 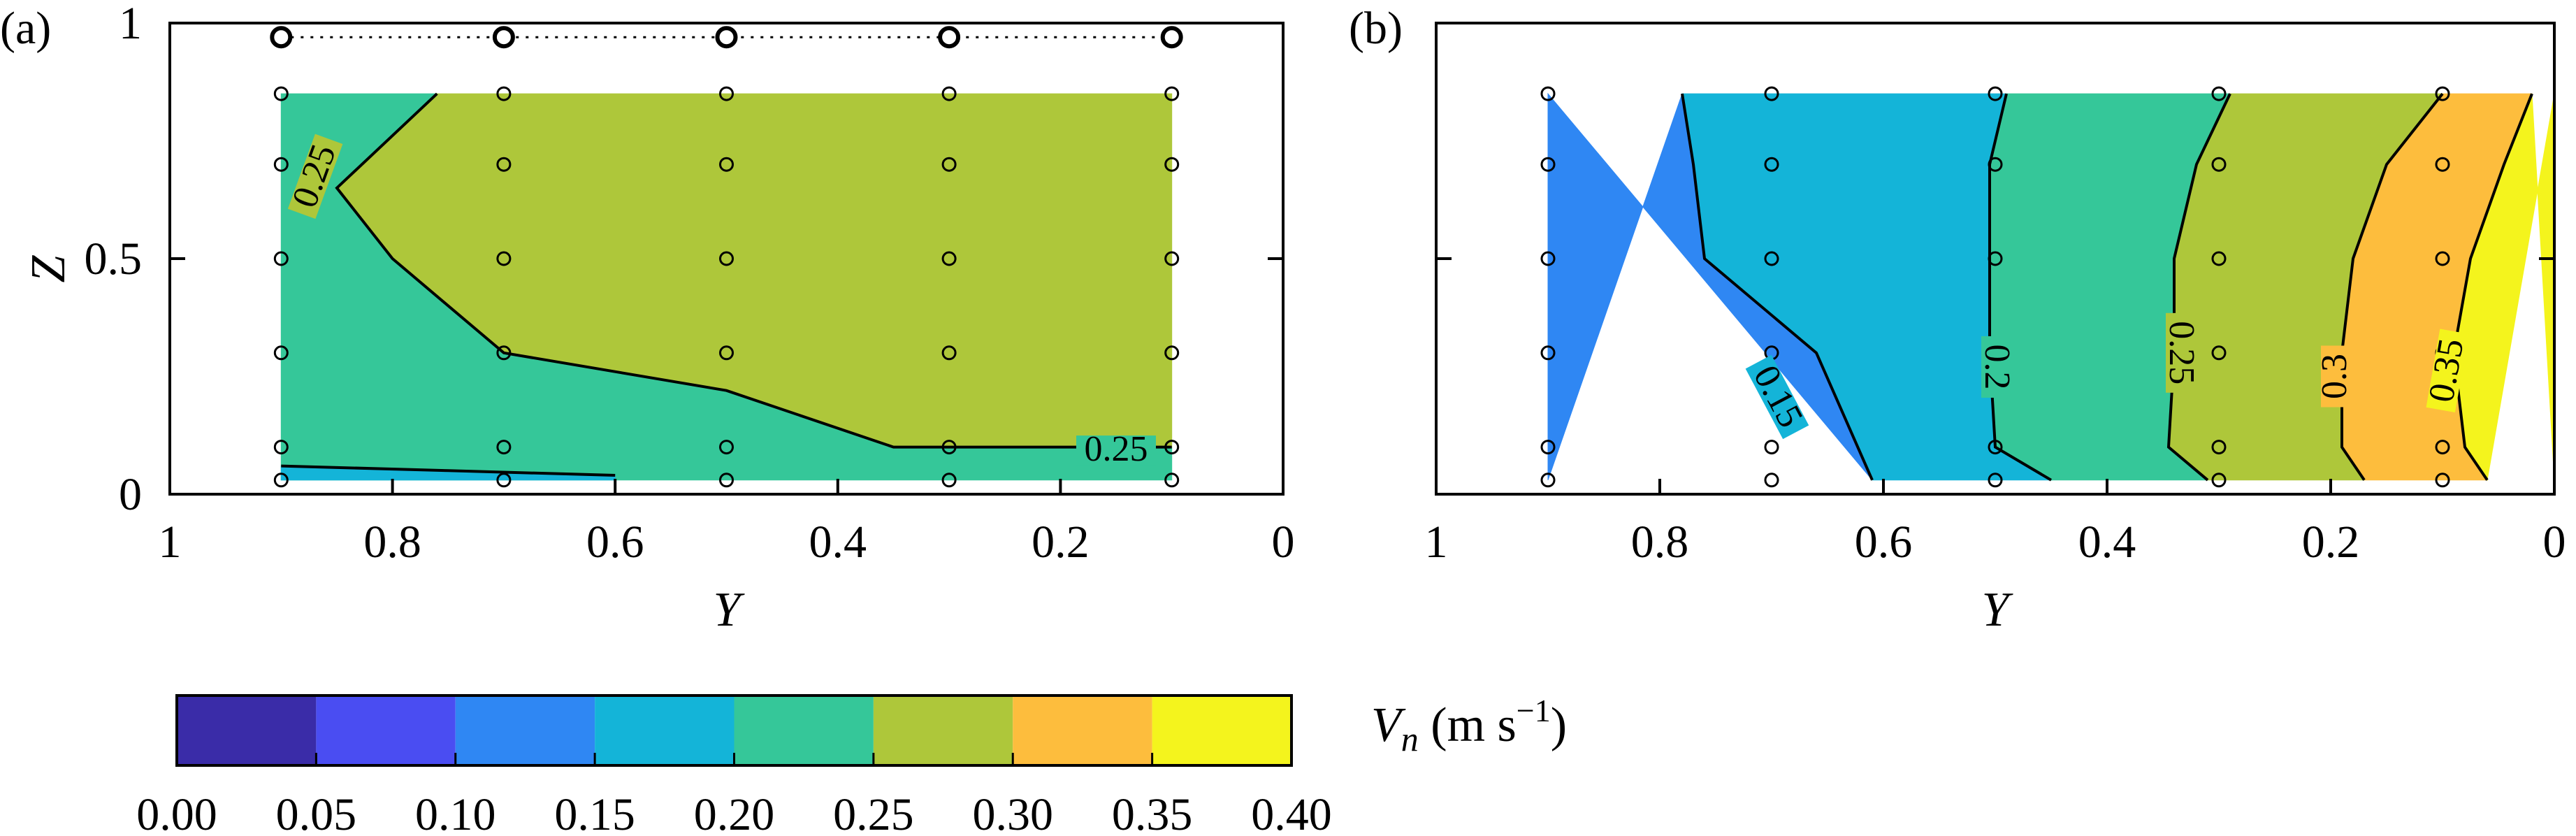 What do you see at coordinates (734, 794) in the screenshot?
I see `colorbar-tick-labels: 0.00 0.05 0.10 0.15 0.20 0.25 0.30 0.35 0.40` at bounding box center [734, 794].